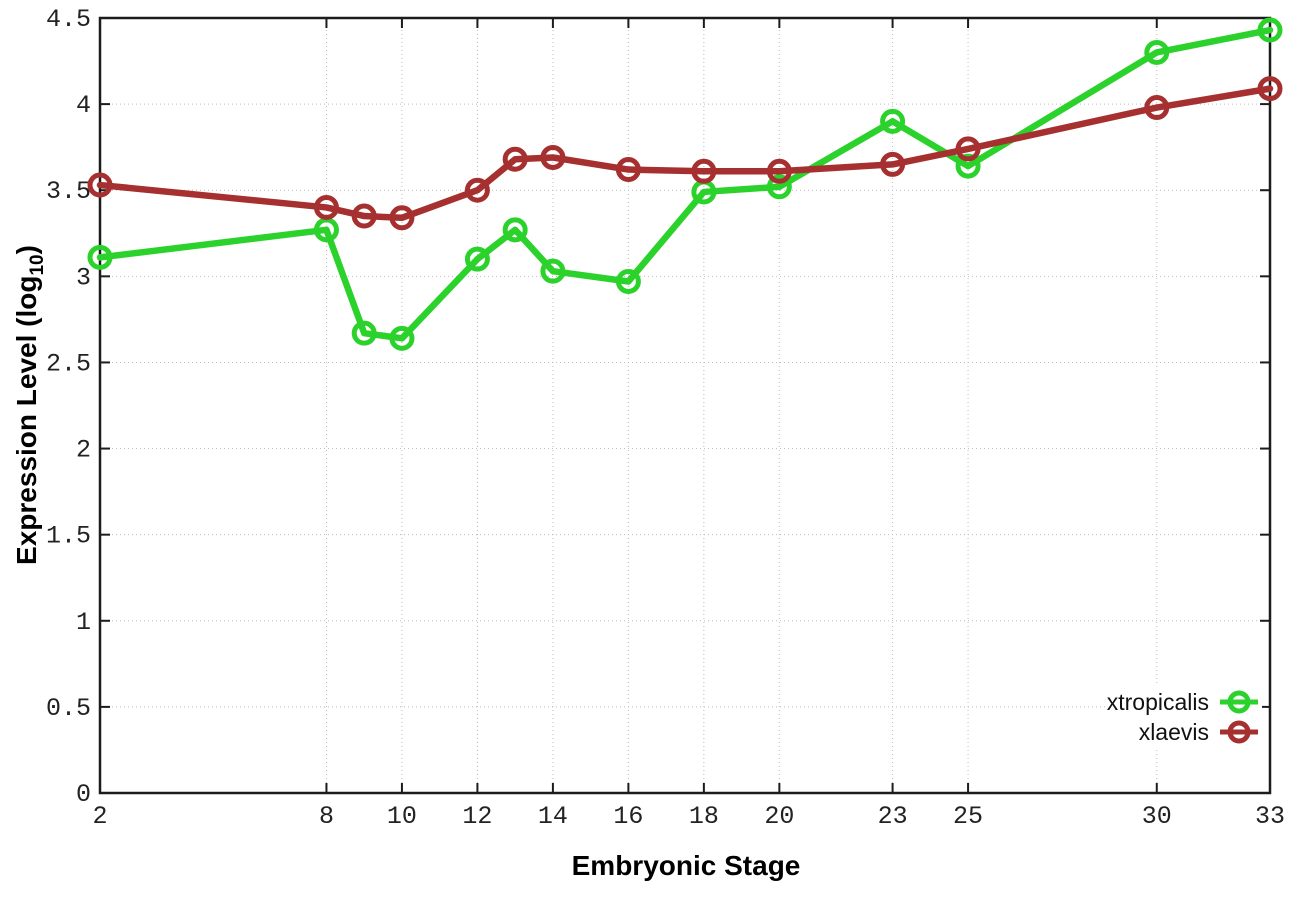 This screenshot has height=907, width=1296. What do you see at coordinates (553, 816) in the screenshot?
I see `x-tick-label: 14` at bounding box center [553, 816].